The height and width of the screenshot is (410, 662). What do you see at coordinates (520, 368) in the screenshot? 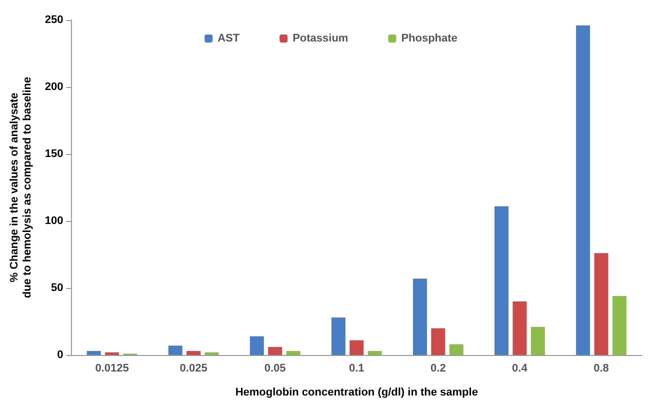
I see `x-tick-label: 0.4` at bounding box center [520, 368].